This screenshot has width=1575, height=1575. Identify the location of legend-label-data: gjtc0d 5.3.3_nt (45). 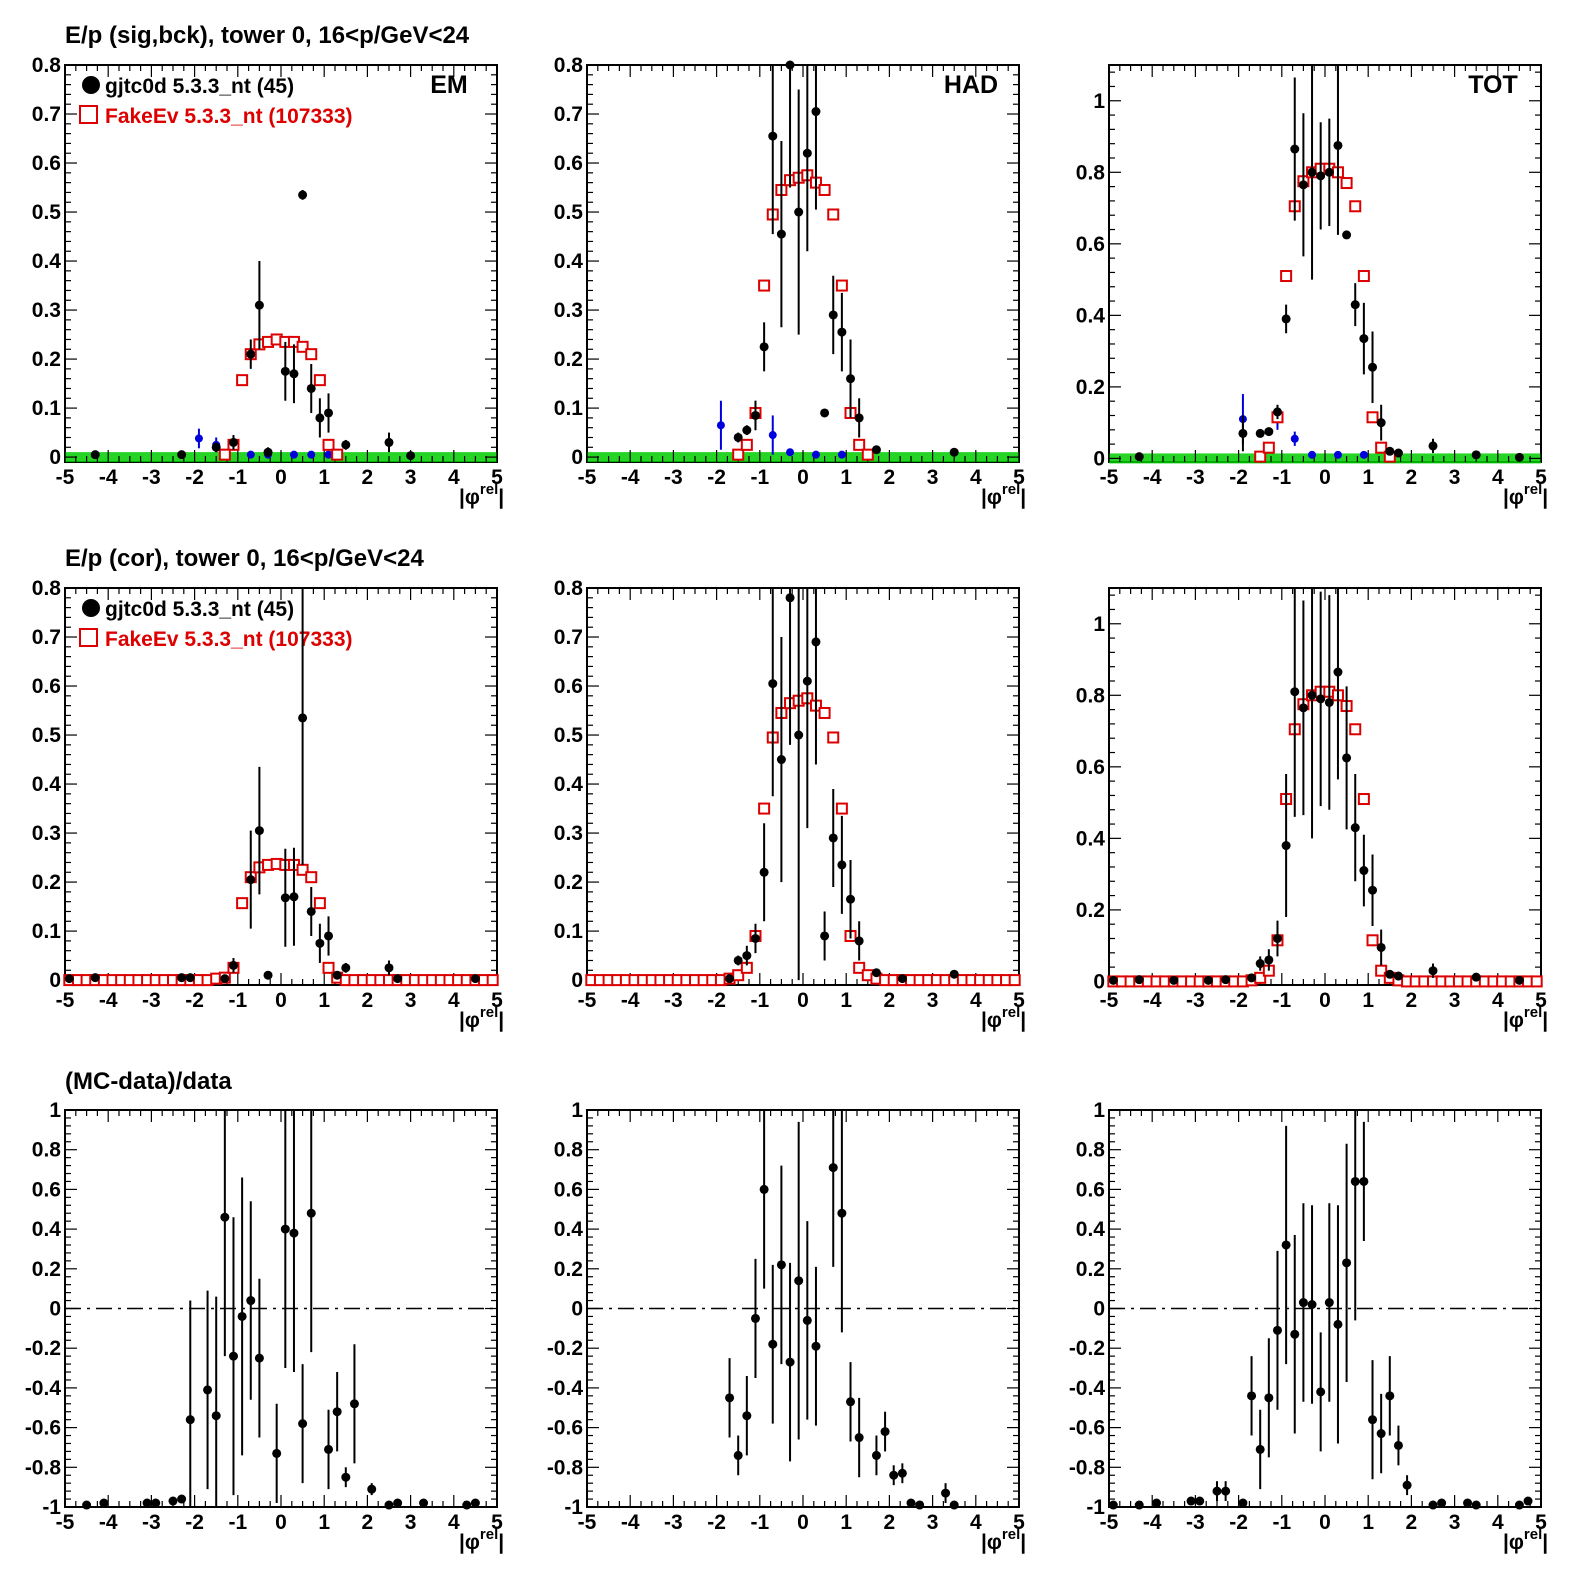
(199, 609).